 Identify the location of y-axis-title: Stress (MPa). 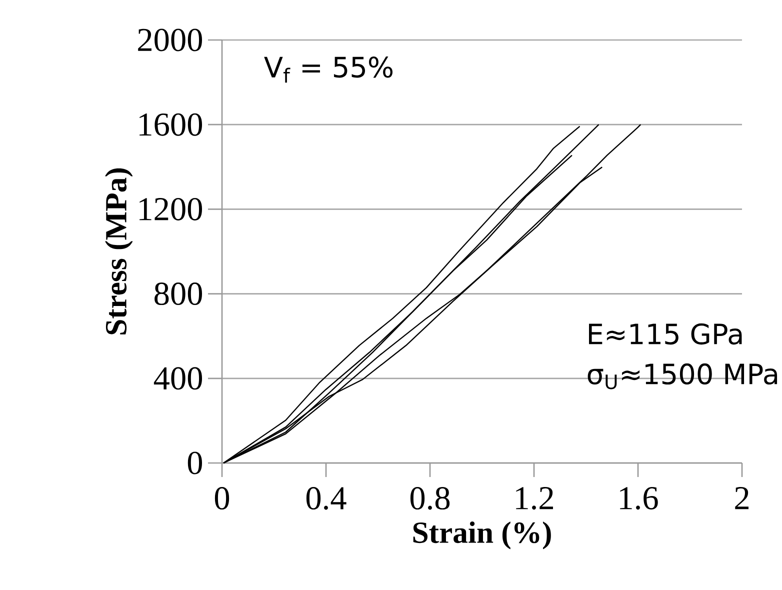
(118, 251).